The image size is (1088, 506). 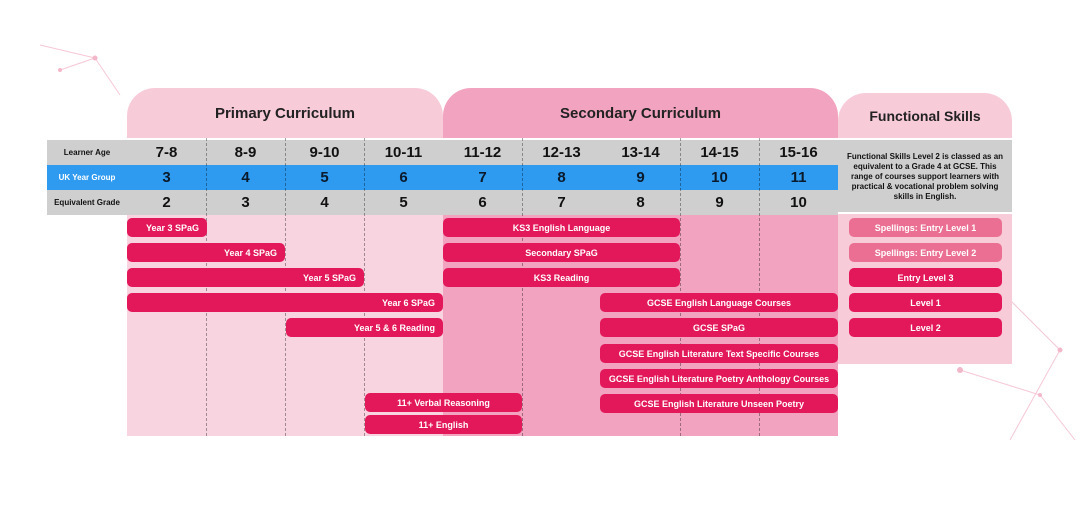 What do you see at coordinates (245, 152) in the screenshot?
I see `age-cell: 8-9` at bounding box center [245, 152].